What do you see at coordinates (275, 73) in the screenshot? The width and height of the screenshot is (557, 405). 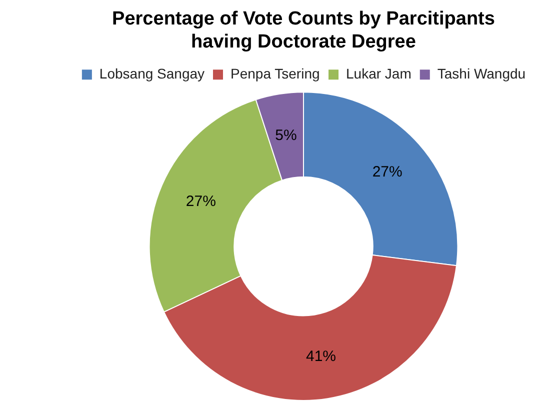 I see `legend-label: Penpa Tsering` at bounding box center [275, 73].